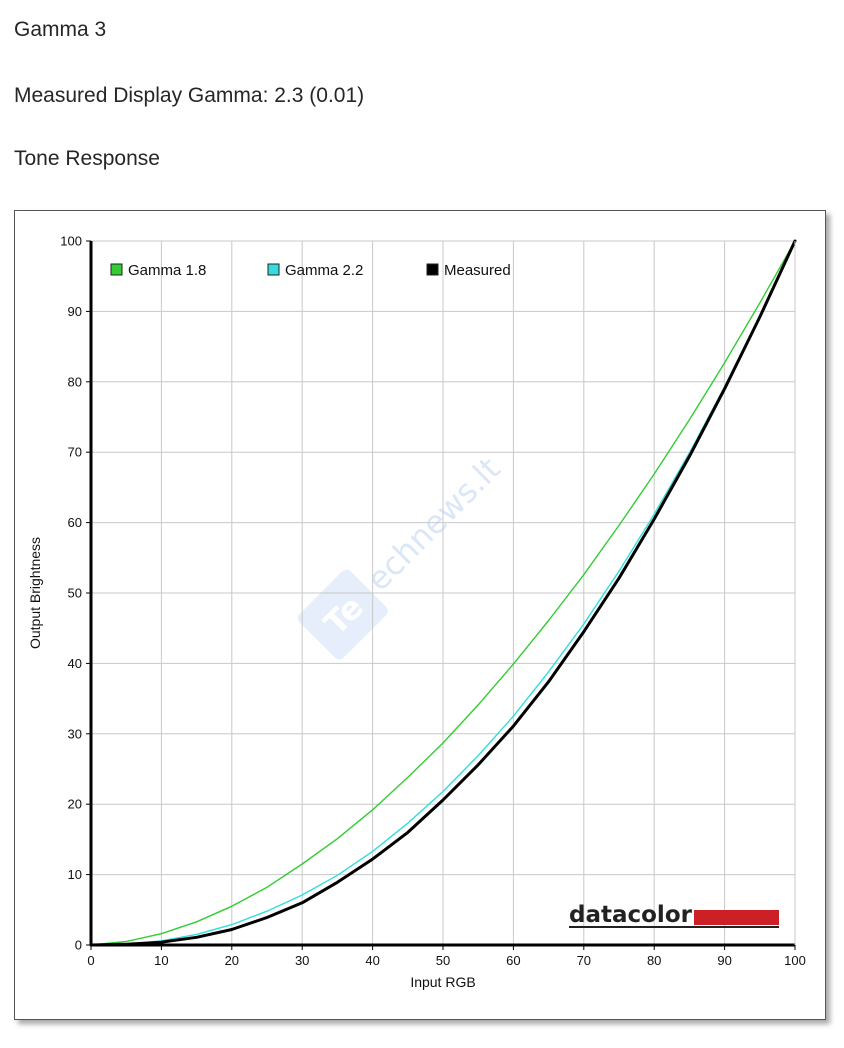 This screenshot has height=1048, width=844. What do you see at coordinates (35, 593) in the screenshot?
I see `y-axis-title: Output Brightness` at bounding box center [35, 593].